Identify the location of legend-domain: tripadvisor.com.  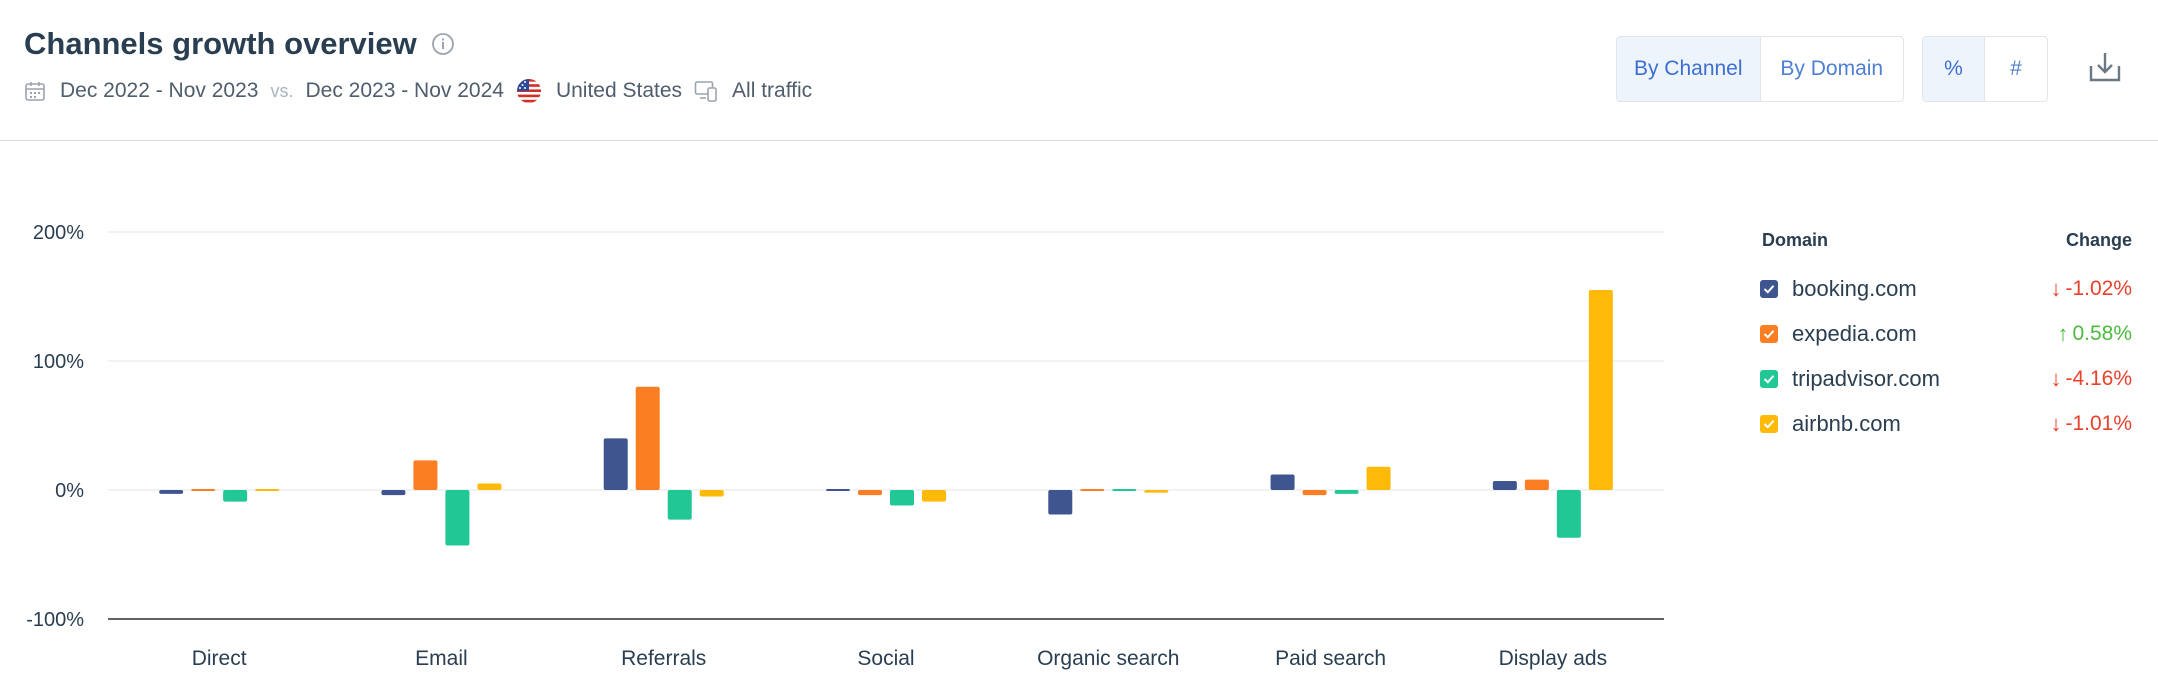
(1866, 378).